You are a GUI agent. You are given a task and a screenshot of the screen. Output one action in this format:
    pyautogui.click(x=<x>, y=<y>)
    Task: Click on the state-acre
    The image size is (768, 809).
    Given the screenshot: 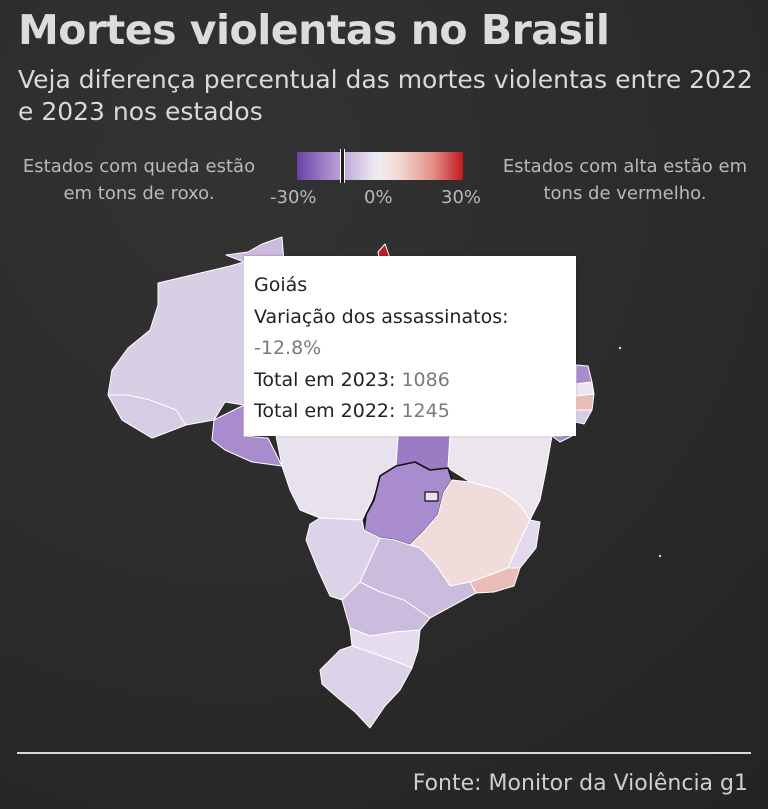 What is the action you would take?
    pyautogui.click(x=147, y=416)
    